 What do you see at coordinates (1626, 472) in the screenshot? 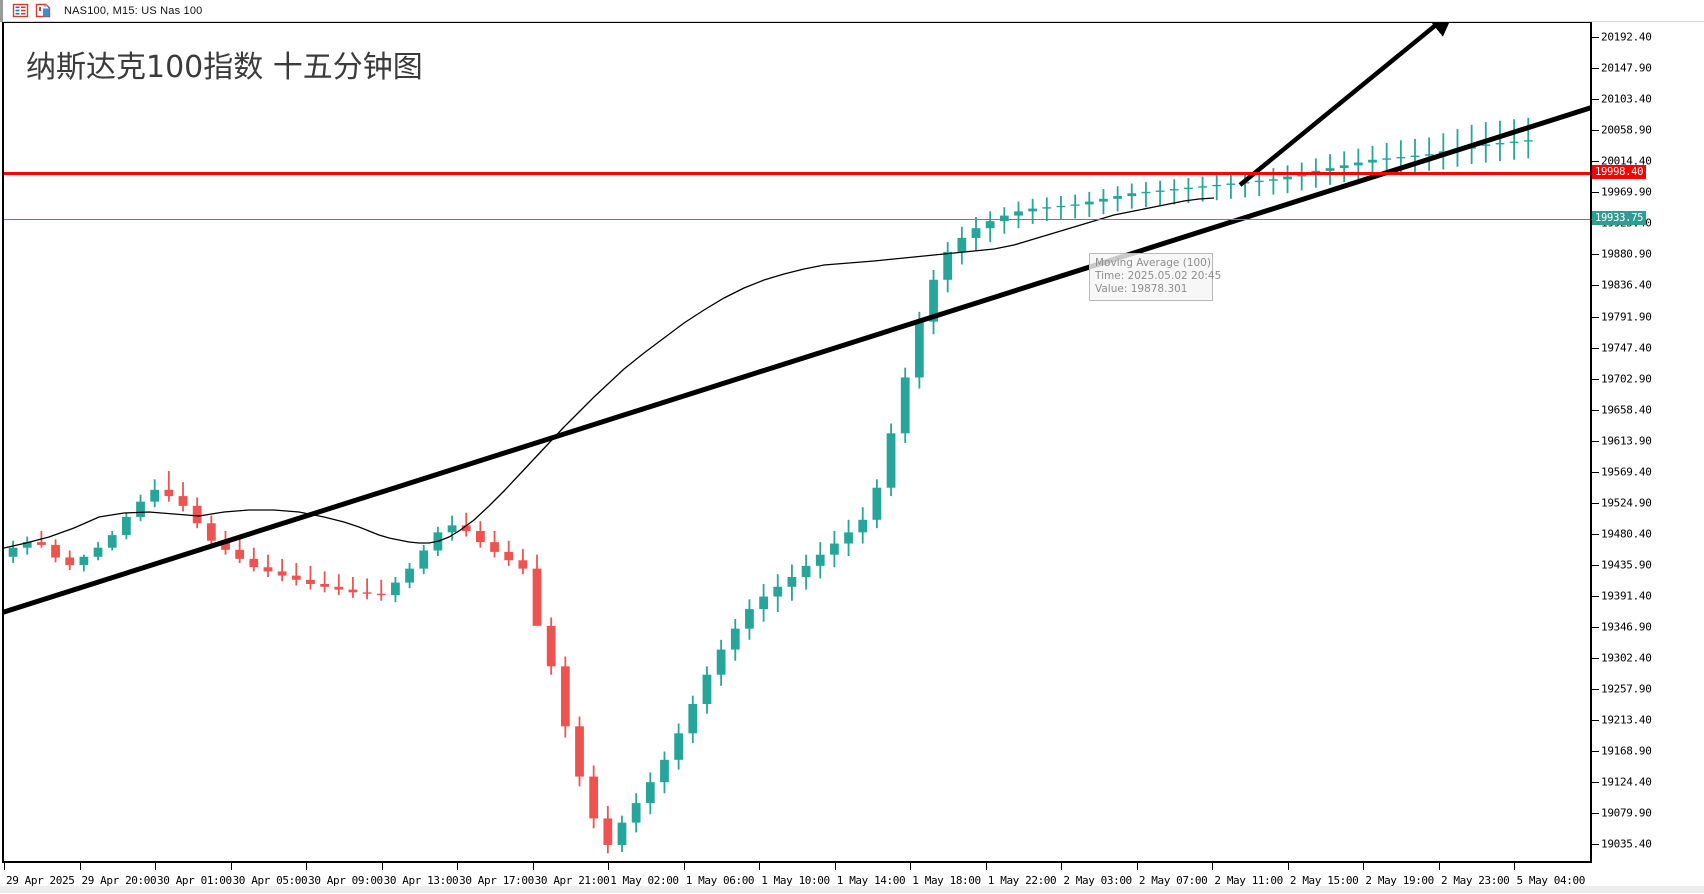
I see `price-tick-label: 19569.40` at bounding box center [1626, 472].